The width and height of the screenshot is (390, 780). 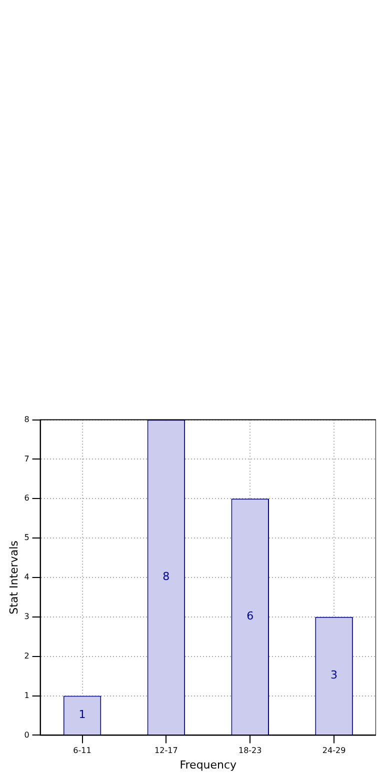 I want to click on y-tick-label: 1, so click(x=27, y=695).